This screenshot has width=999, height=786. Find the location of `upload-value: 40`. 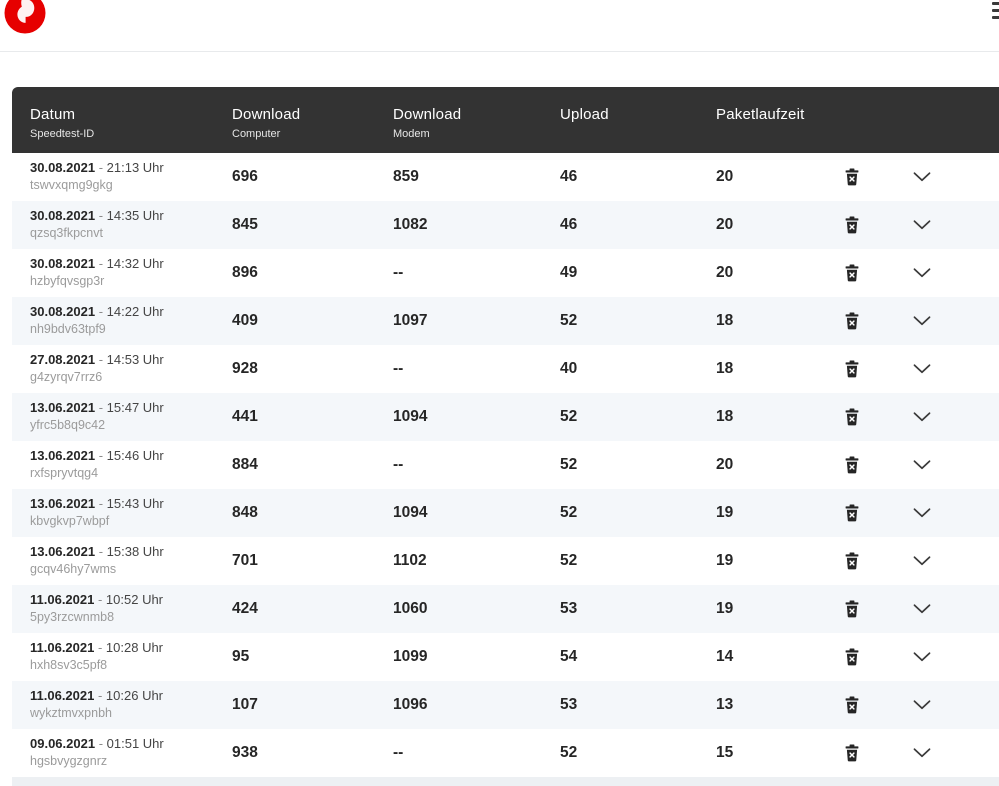

upload-value: 40 is located at coordinates (569, 368).